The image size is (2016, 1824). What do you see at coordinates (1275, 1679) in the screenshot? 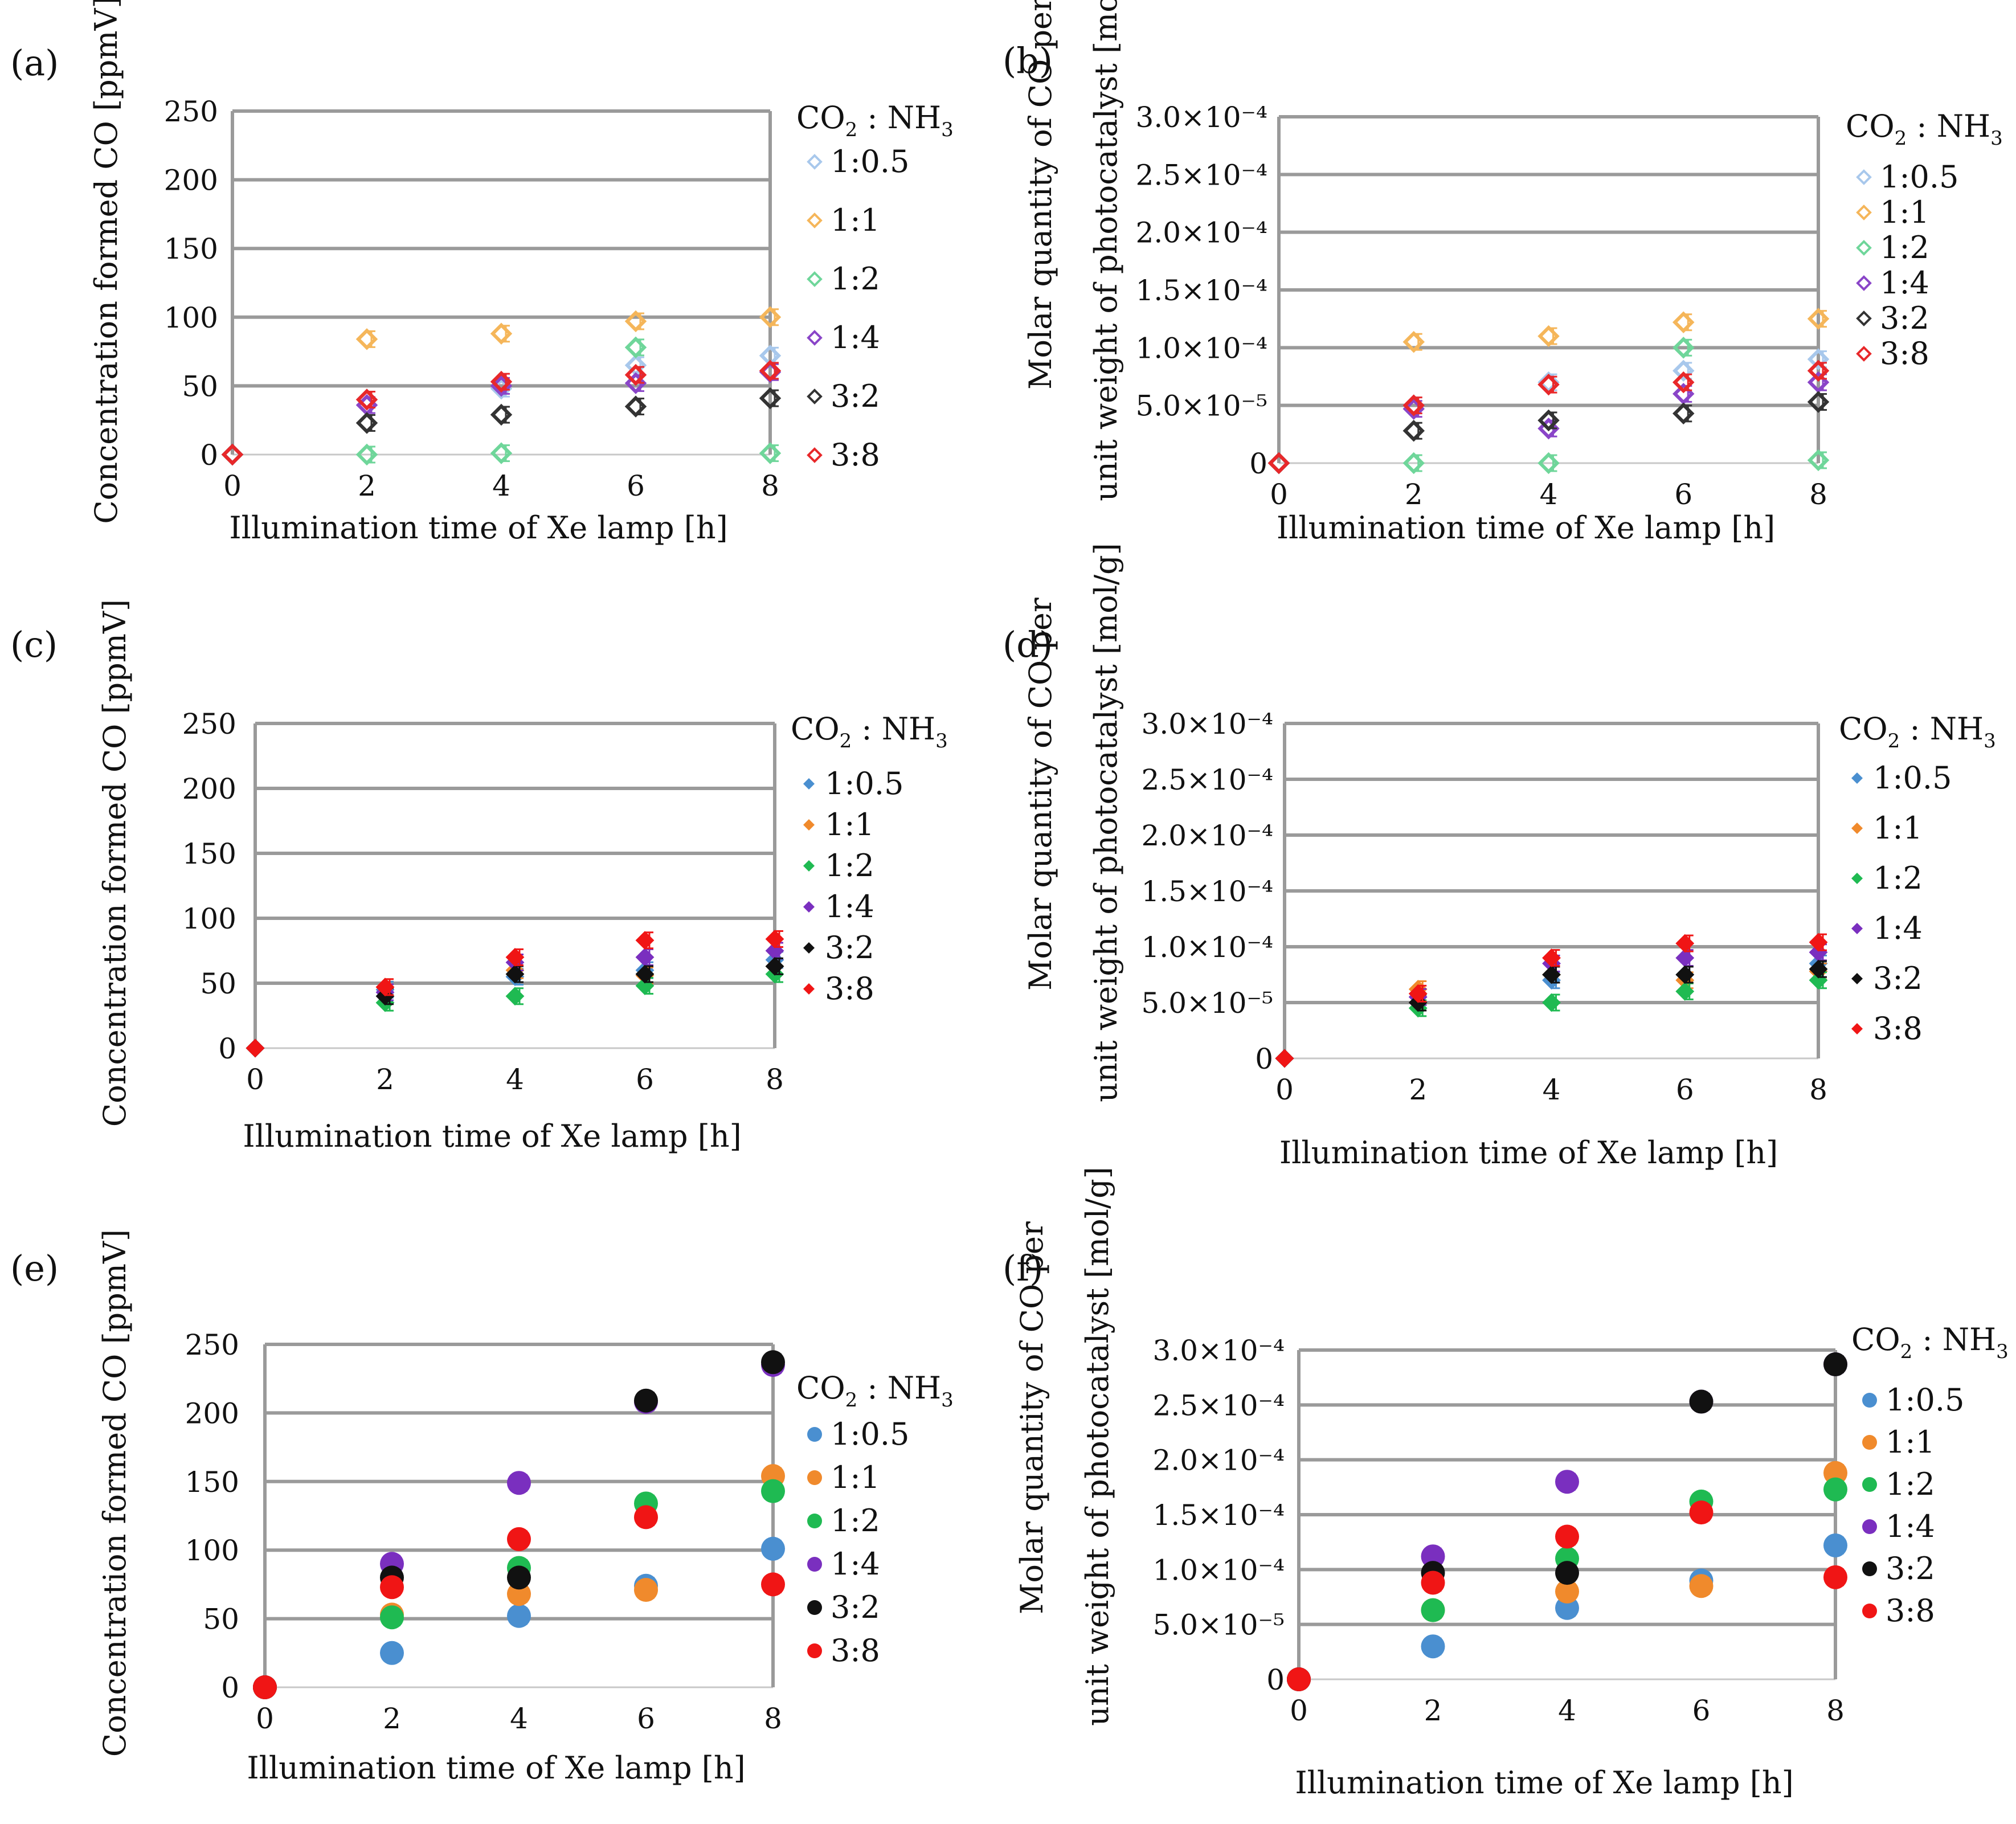
I see `y-tick-label: 0` at bounding box center [1275, 1679].